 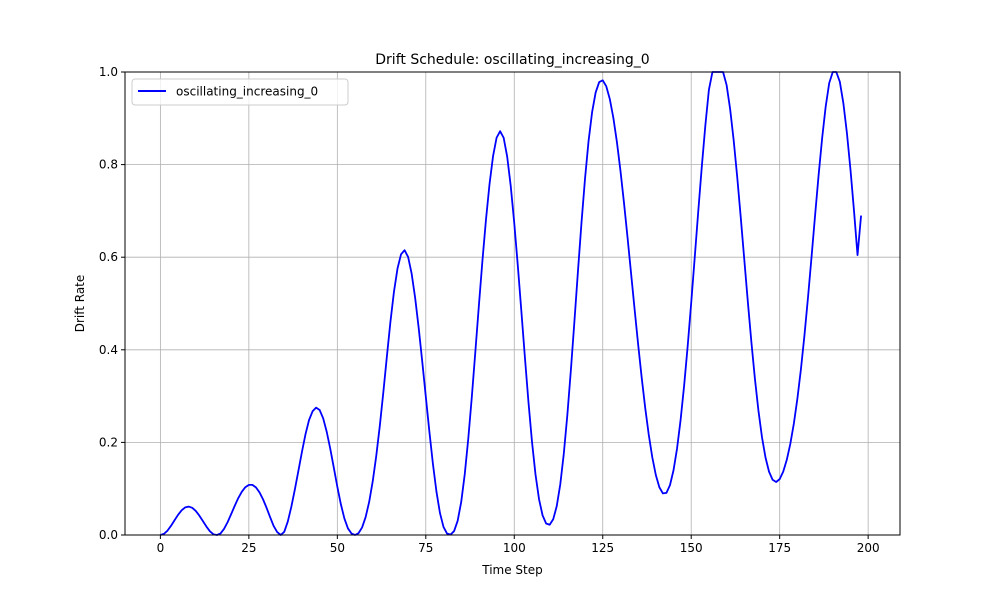 What do you see at coordinates (514, 548) in the screenshot?
I see `x-tick-label: 100` at bounding box center [514, 548].